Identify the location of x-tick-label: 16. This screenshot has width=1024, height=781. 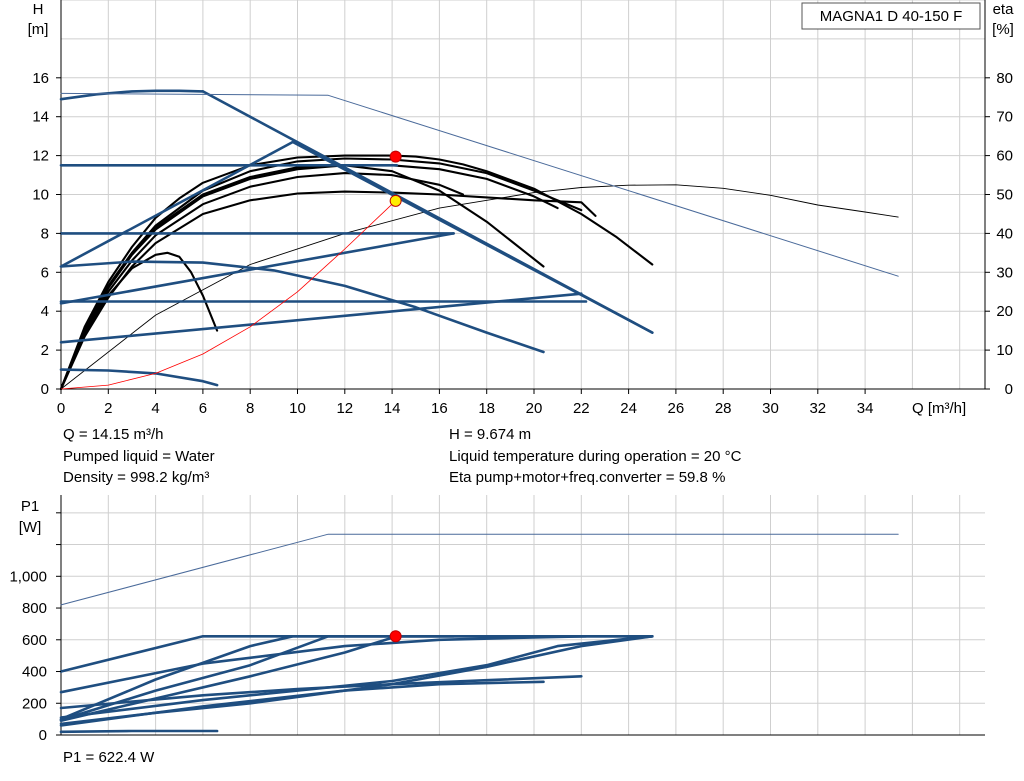
(439, 408).